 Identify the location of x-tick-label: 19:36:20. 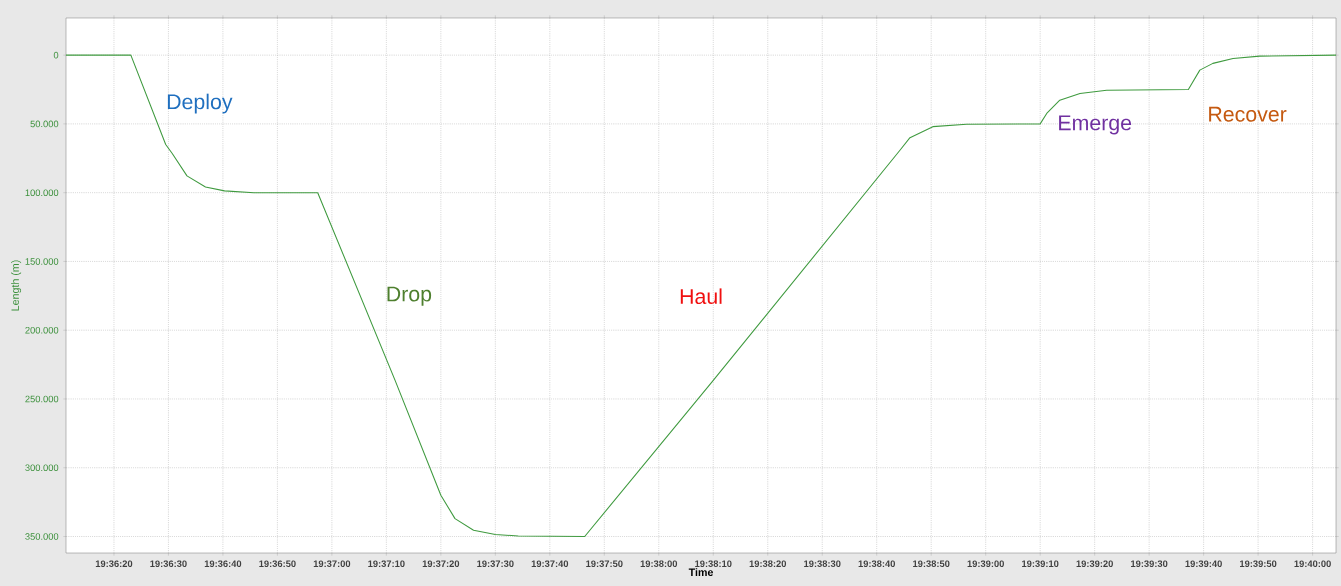
(114, 564).